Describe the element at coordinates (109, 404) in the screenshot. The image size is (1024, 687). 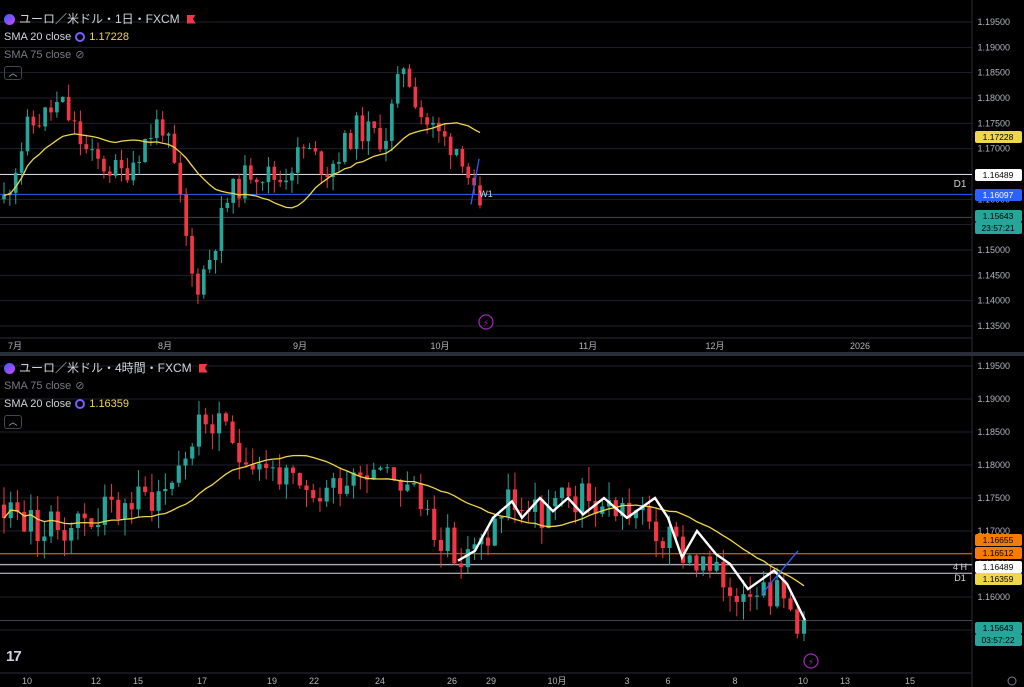
I see `indicator-value: 1.16359` at that location.